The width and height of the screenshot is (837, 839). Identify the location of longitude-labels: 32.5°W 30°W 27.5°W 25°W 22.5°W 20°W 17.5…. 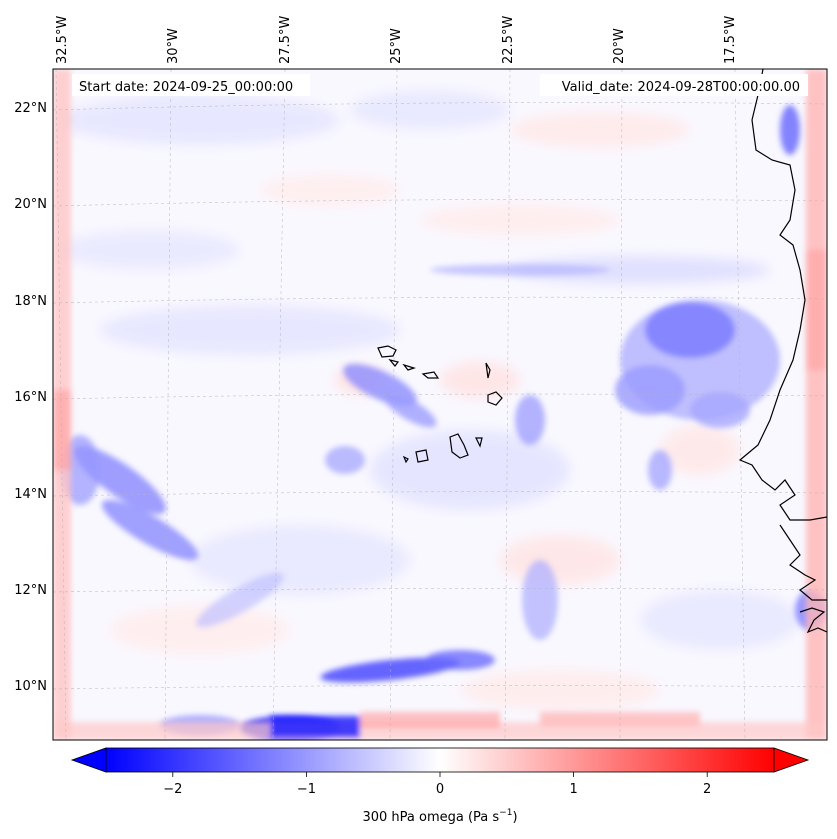
(396, 40).